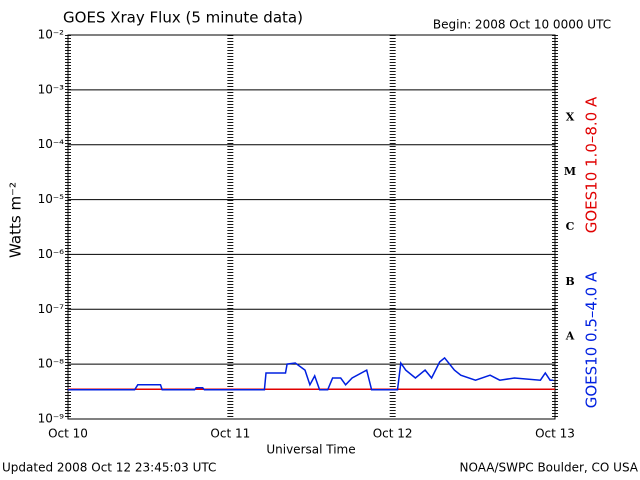 The width and height of the screenshot is (640, 480). I want to click on x-tick-label: Oct 13, so click(555, 434).